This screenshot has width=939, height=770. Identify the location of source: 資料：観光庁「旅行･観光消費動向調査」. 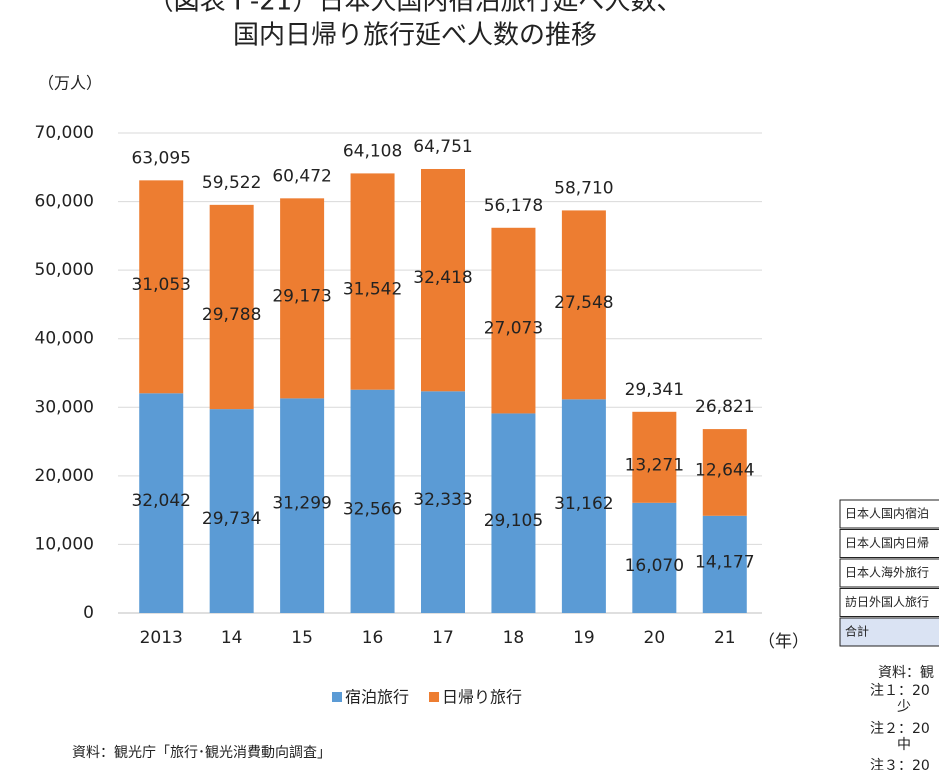
(201, 752).